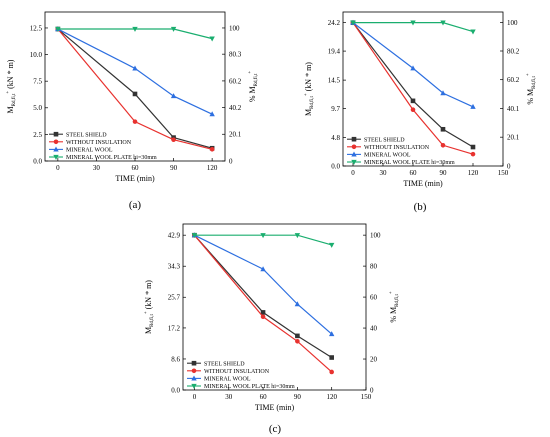 The height and width of the screenshot is (437, 550). What do you see at coordinates (174, 328) in the screenshot?
I see `y-tick-label-left: 17.2` at bounding box center [174, 328].